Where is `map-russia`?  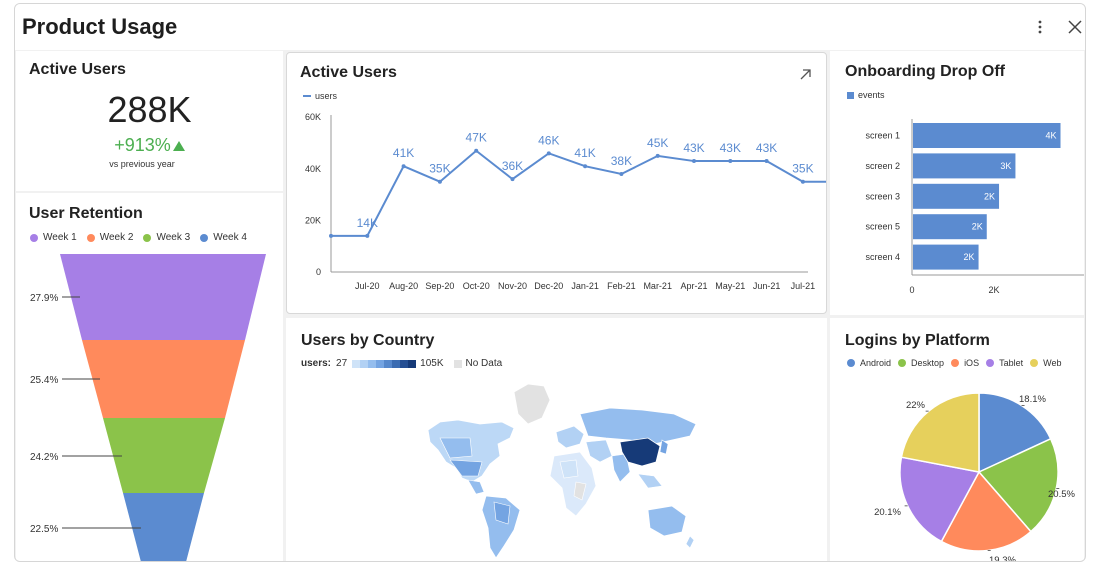 map-russia is located at coordinates (638, 426).